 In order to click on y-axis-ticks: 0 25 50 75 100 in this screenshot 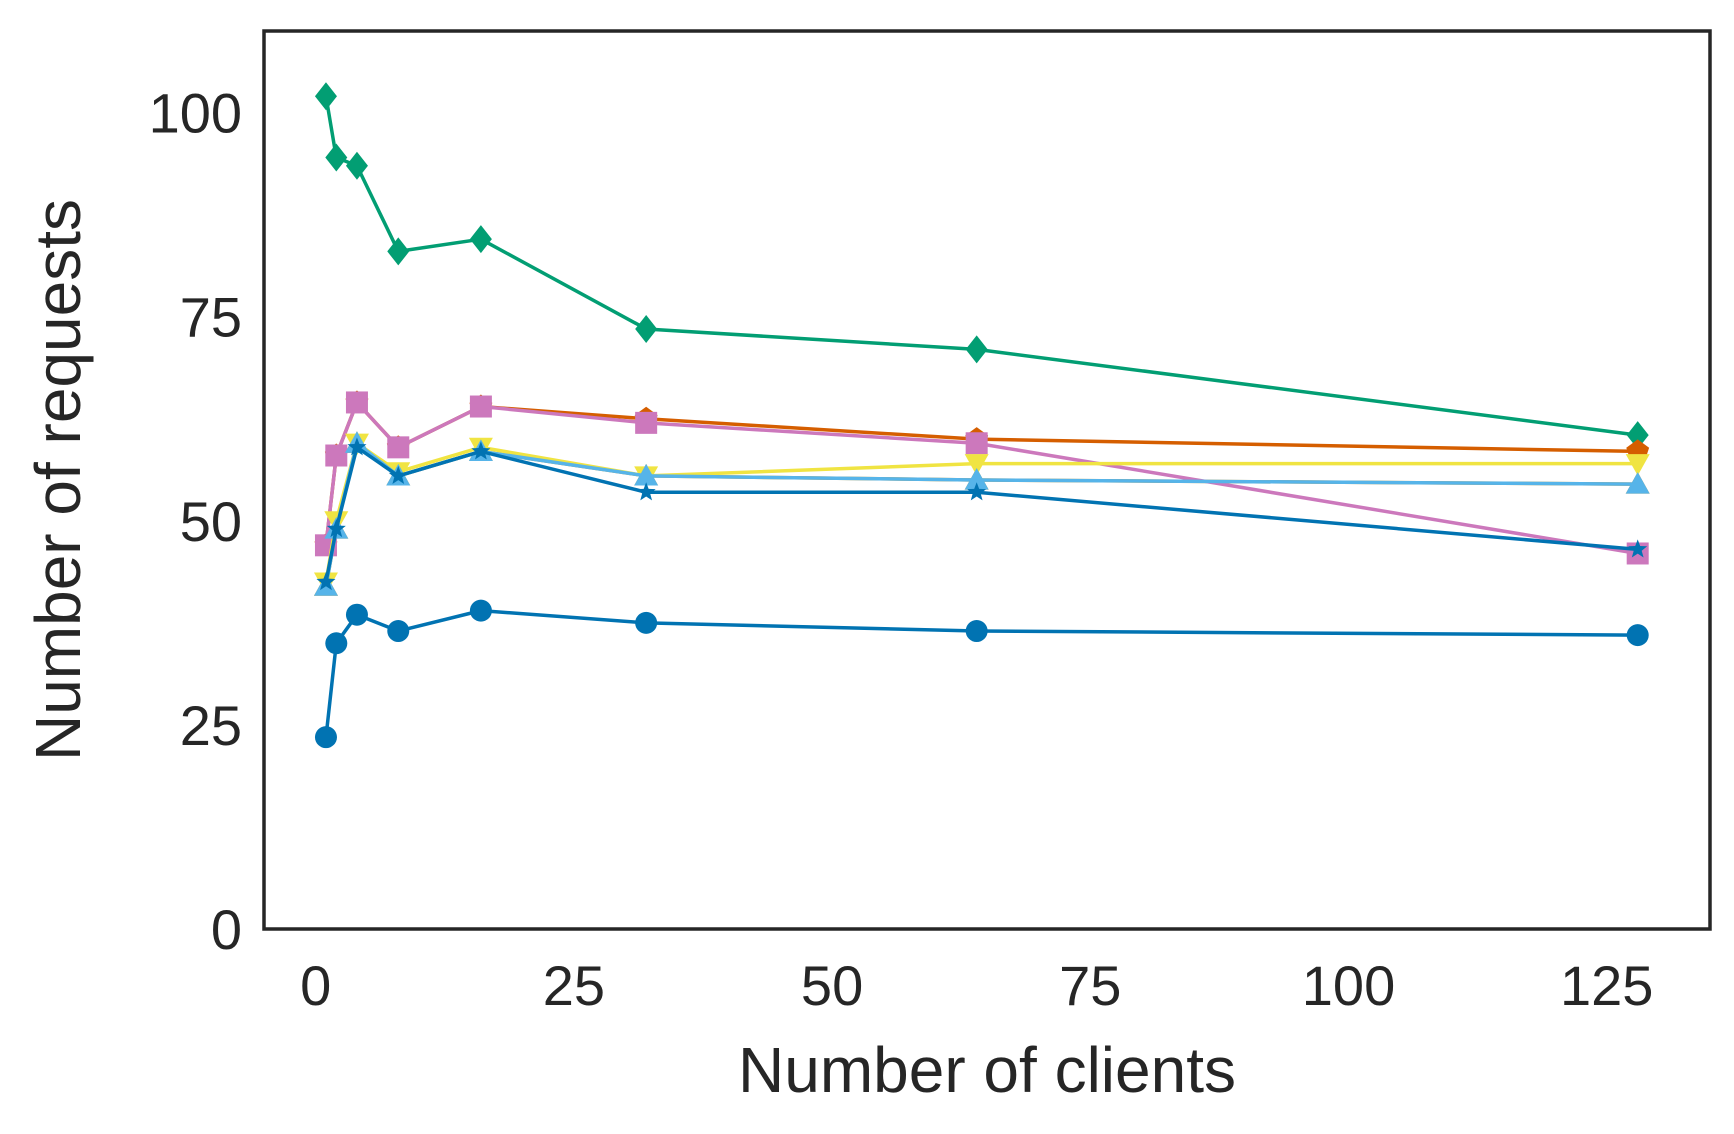, I will do `click(195, 521)`.